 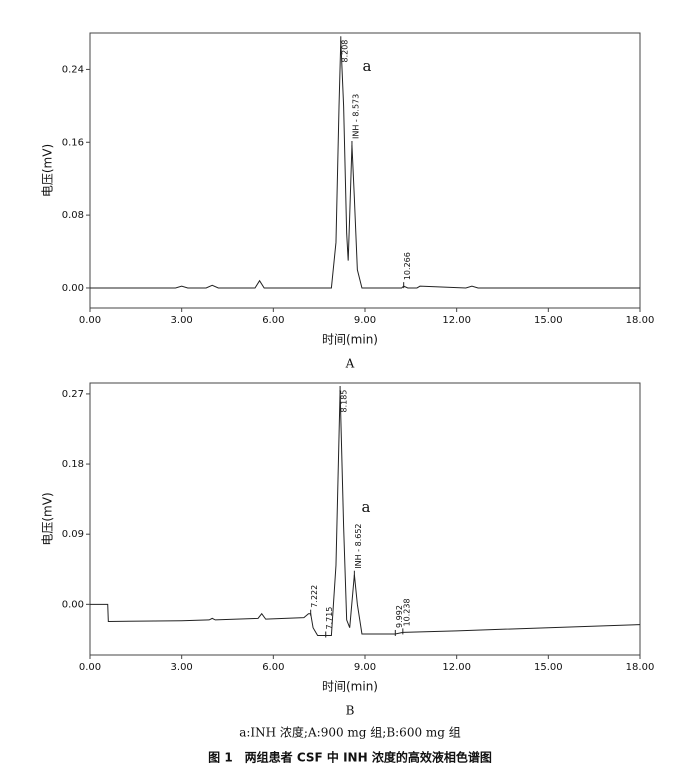 I want to click on panel-label: A, so click(x=350, y=364).